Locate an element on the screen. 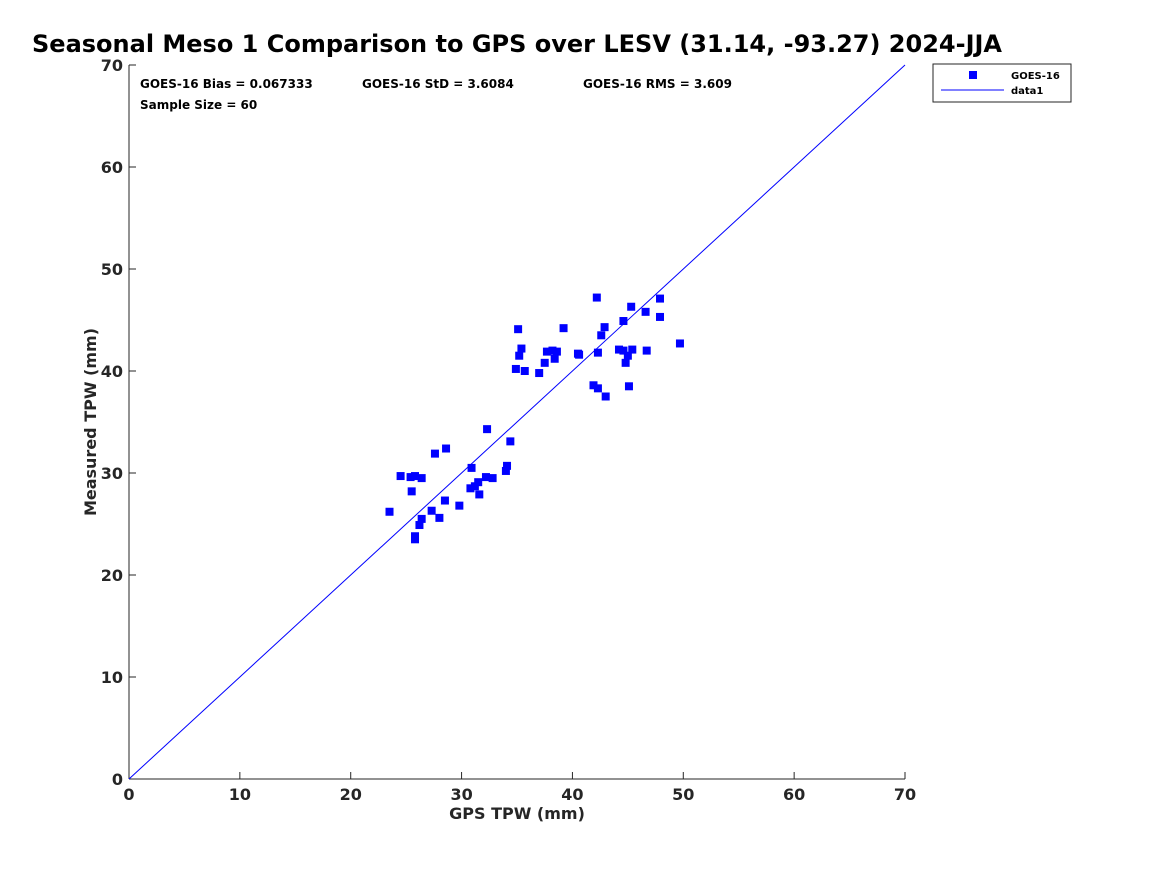  y-tick-label: 70 is located at coordinates (112, 65).